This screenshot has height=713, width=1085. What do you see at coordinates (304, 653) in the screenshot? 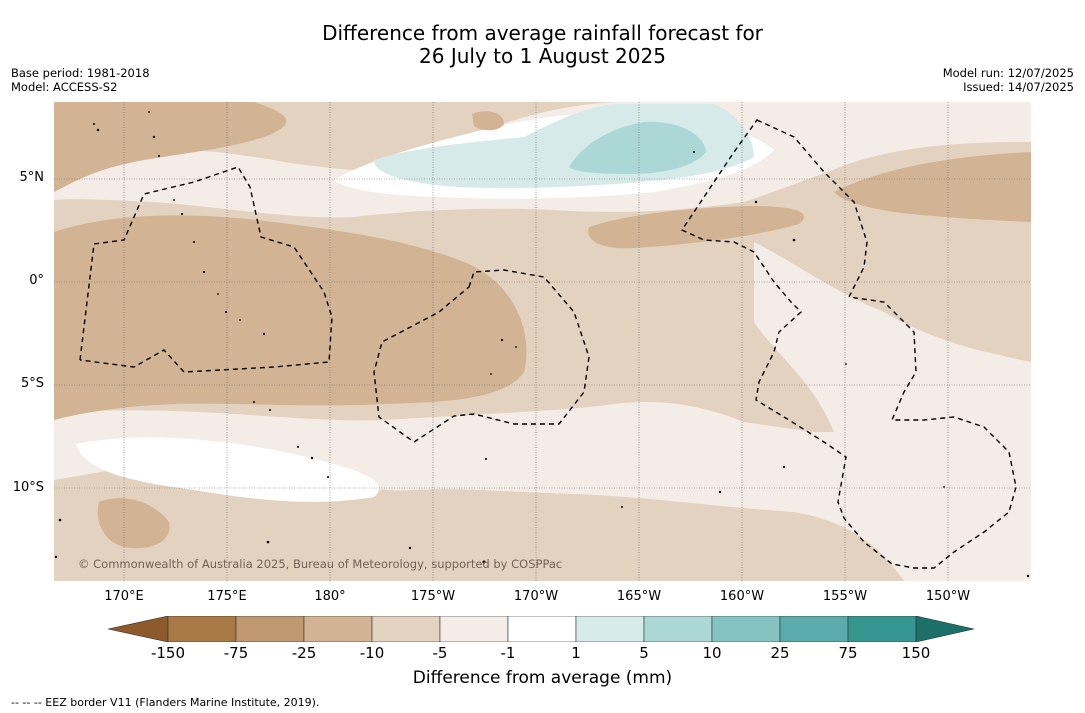
I see `colorbar-tick-label: -25` at bounding box center [304, 653].